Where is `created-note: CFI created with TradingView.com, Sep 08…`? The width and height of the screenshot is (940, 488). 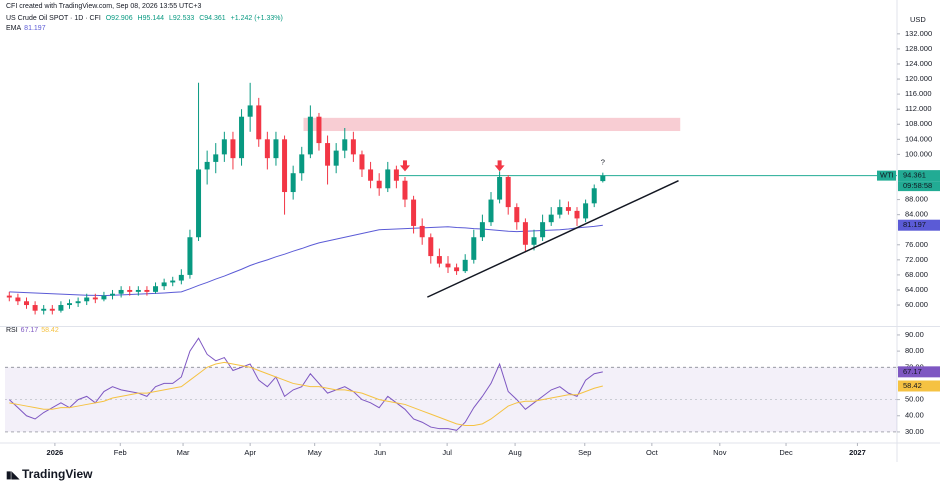 created-note: CFI created with TradingView.com, Sep 08… is located at coordinates (104, 6).